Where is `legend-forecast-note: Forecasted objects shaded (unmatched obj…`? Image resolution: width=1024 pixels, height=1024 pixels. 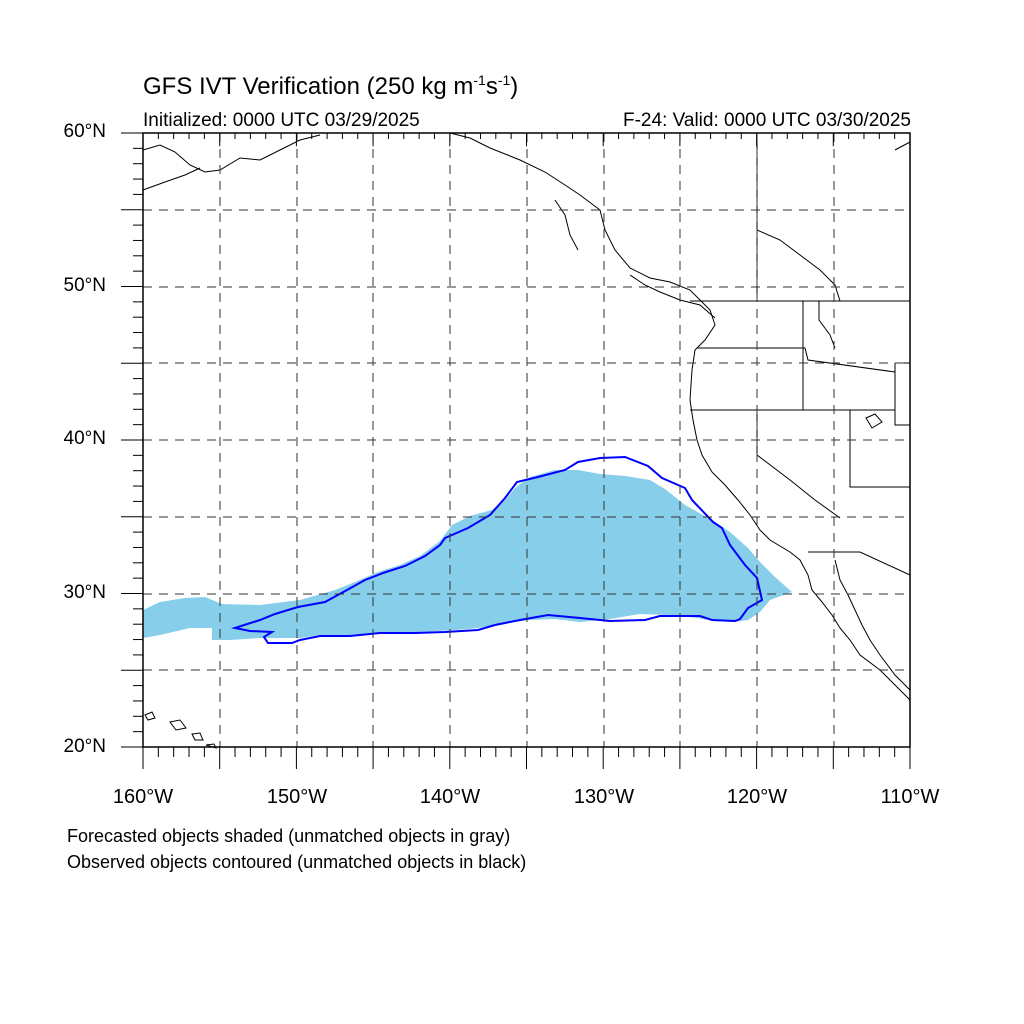
legend-forecast-note: Forecasted objects shaded (unmatched obj… is located at coordinates (289, 836).